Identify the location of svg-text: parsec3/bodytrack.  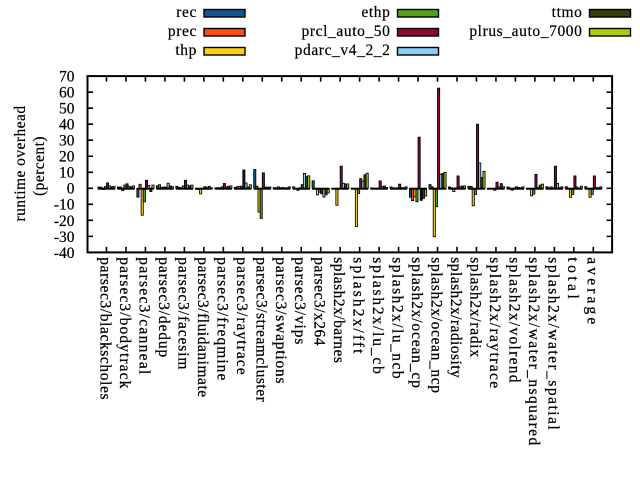
(124, 323).